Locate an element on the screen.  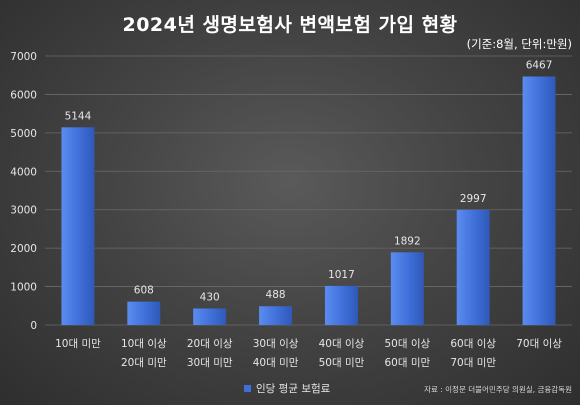
data-label: 1892 is located at coordinates (407, 241).